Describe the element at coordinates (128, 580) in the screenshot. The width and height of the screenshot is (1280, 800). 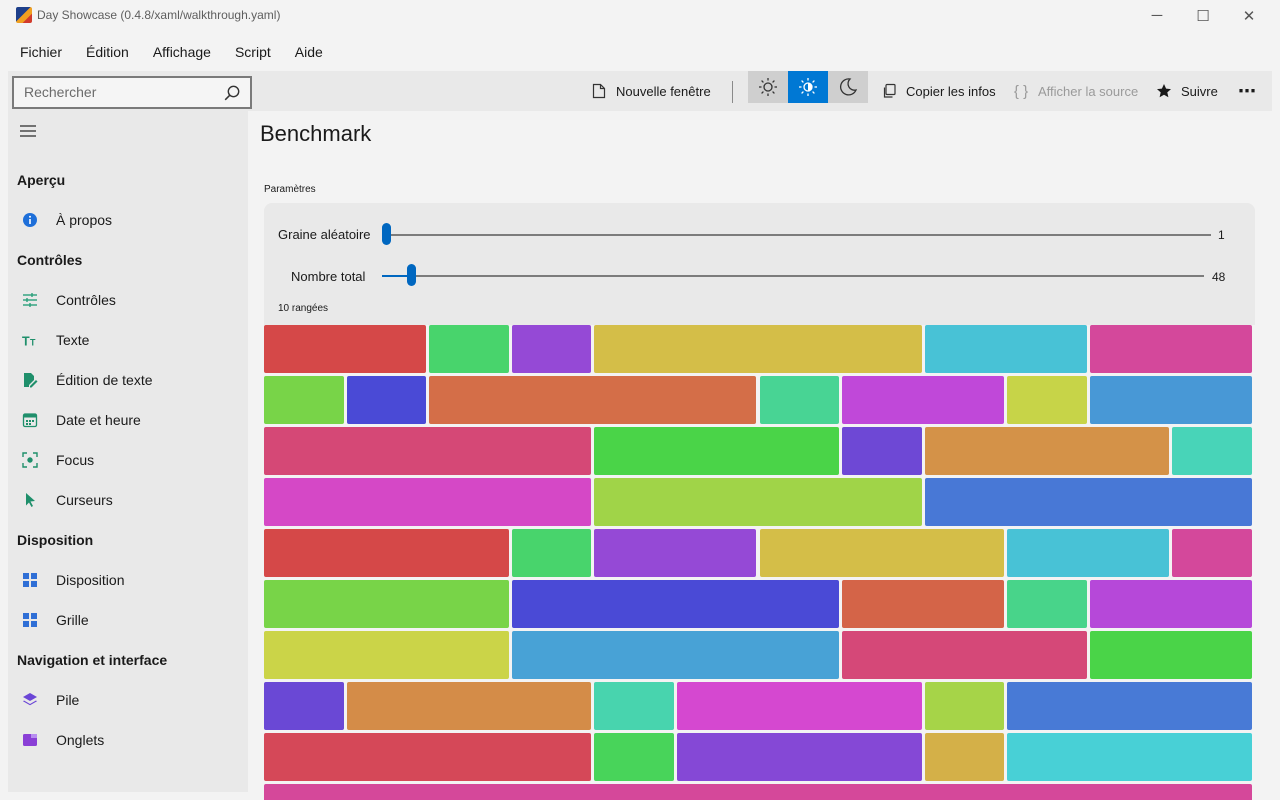
I see `sidebar-item-disposition: Disposition` at that location.